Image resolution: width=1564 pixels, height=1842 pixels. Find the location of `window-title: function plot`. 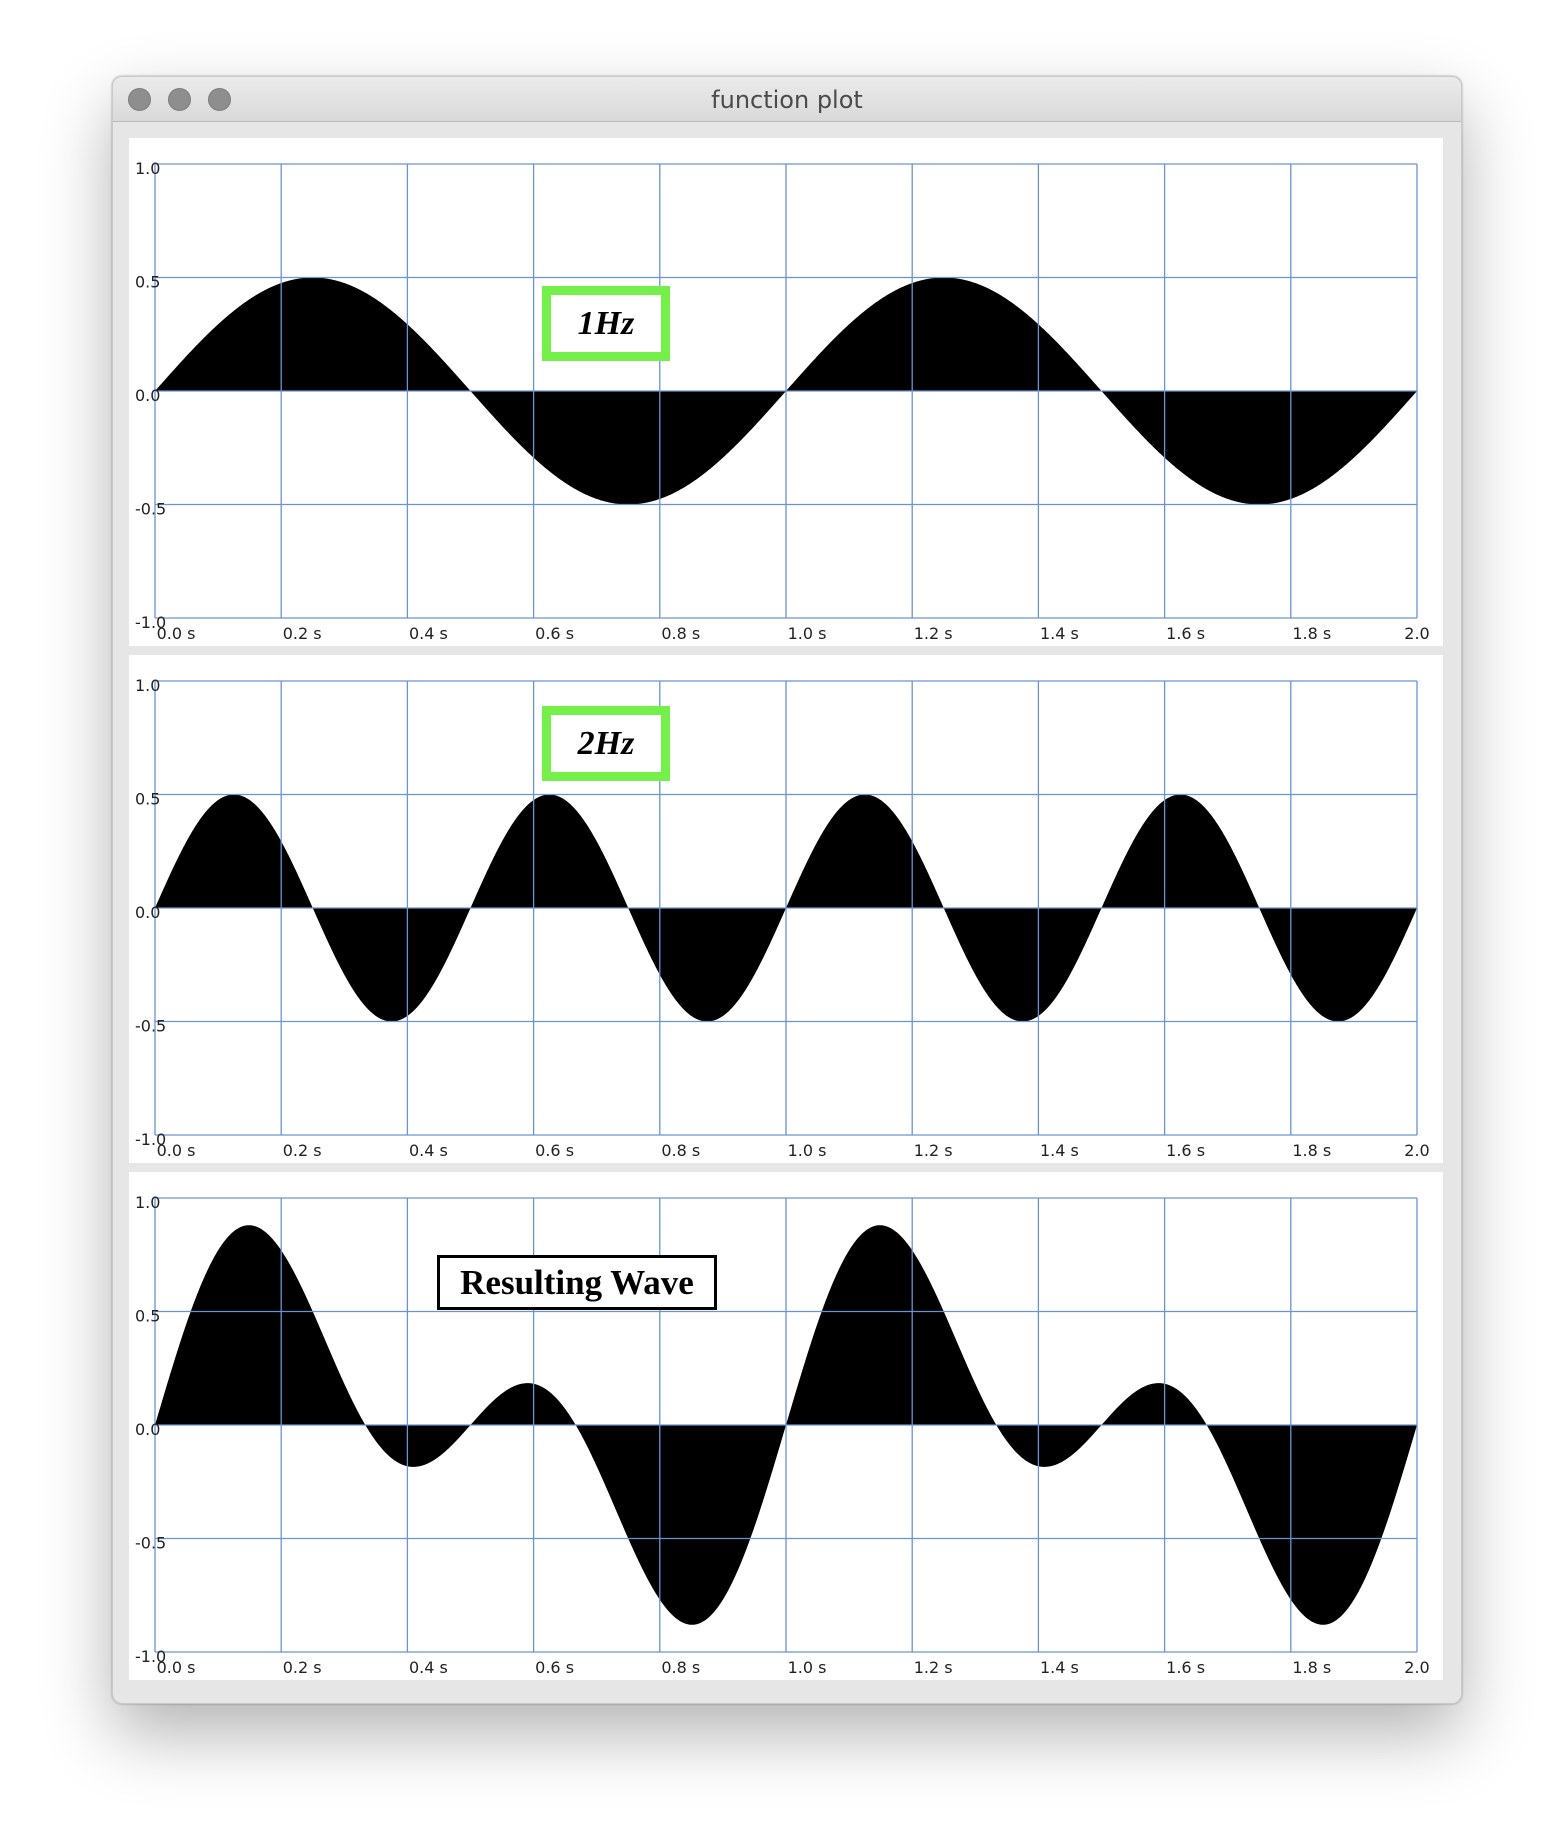

window-title: function plot is located at coordinates (787, 100).